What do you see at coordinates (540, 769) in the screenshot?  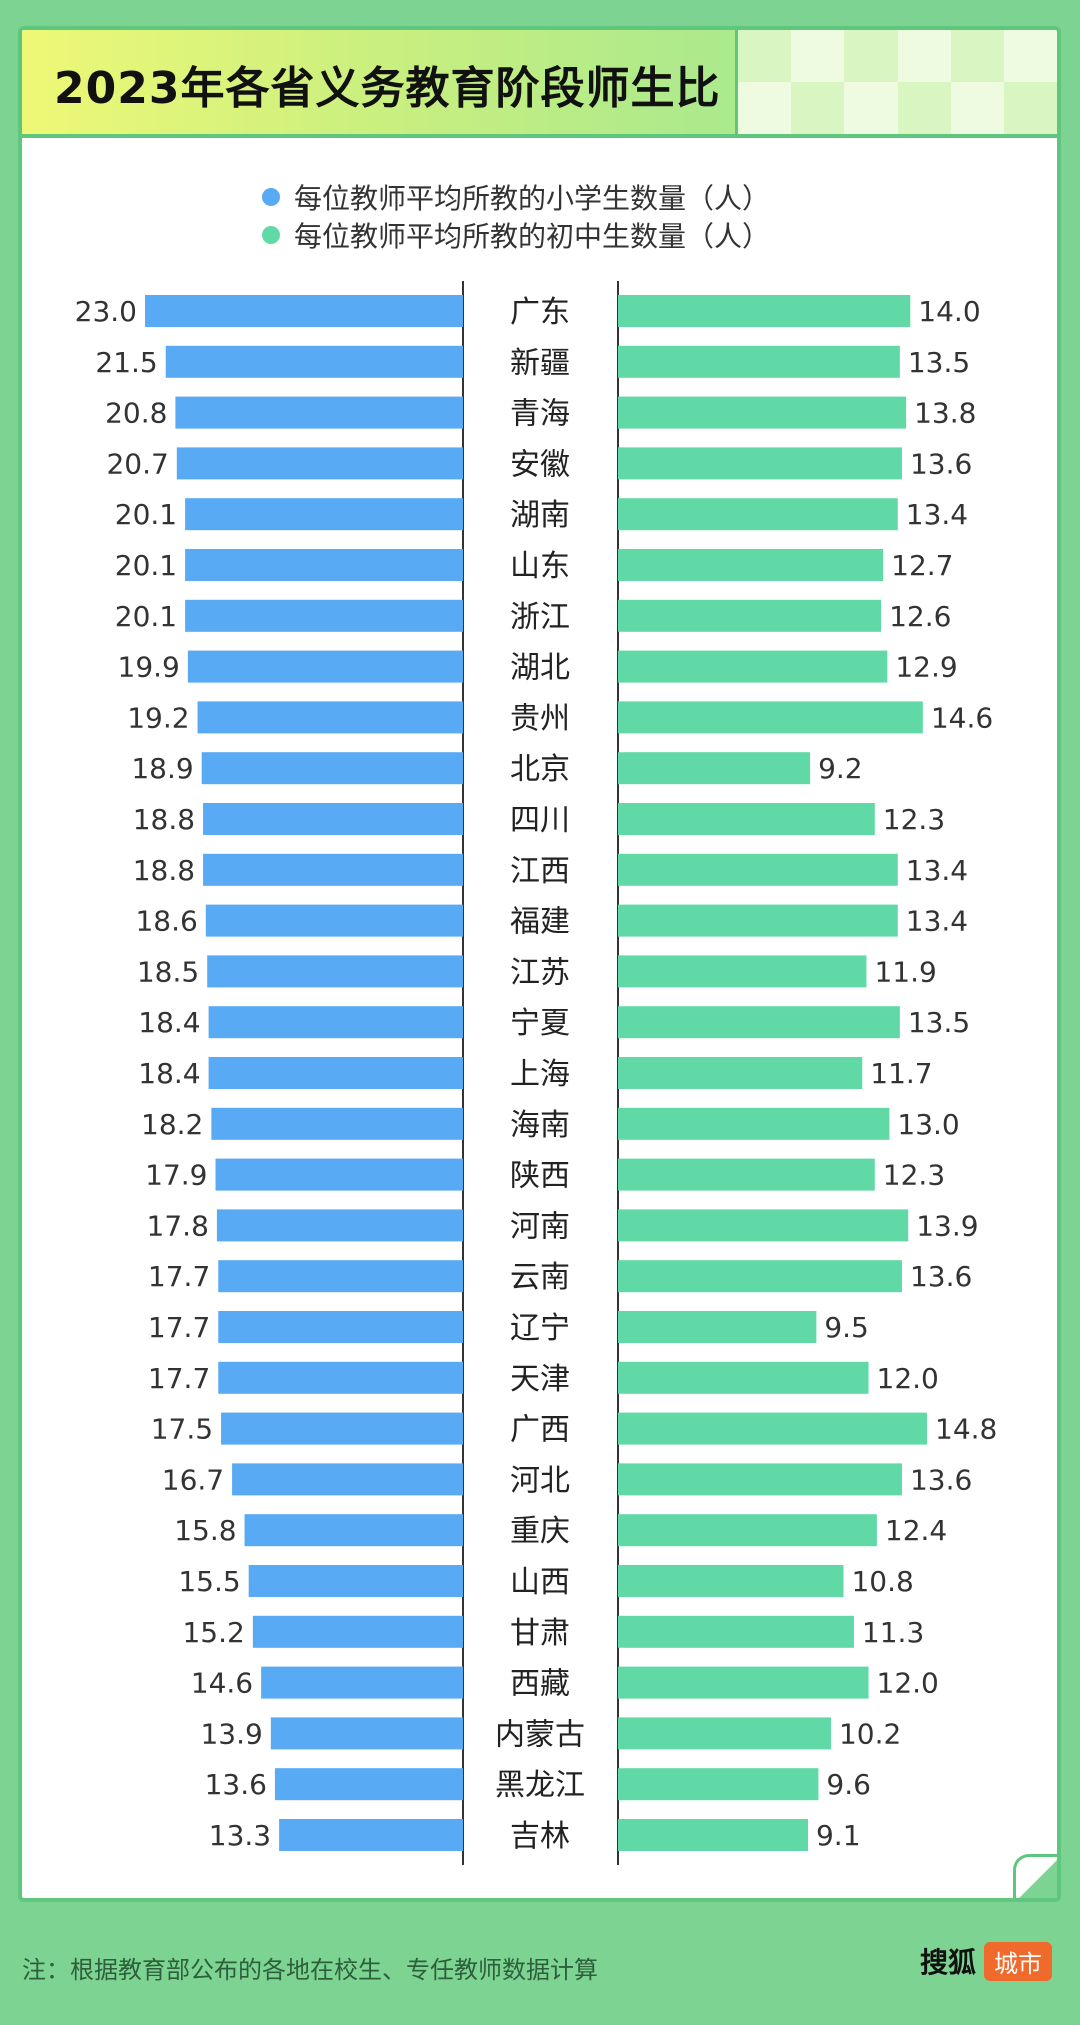 I see `category-label: 北京` at bounding box center [540, 769].